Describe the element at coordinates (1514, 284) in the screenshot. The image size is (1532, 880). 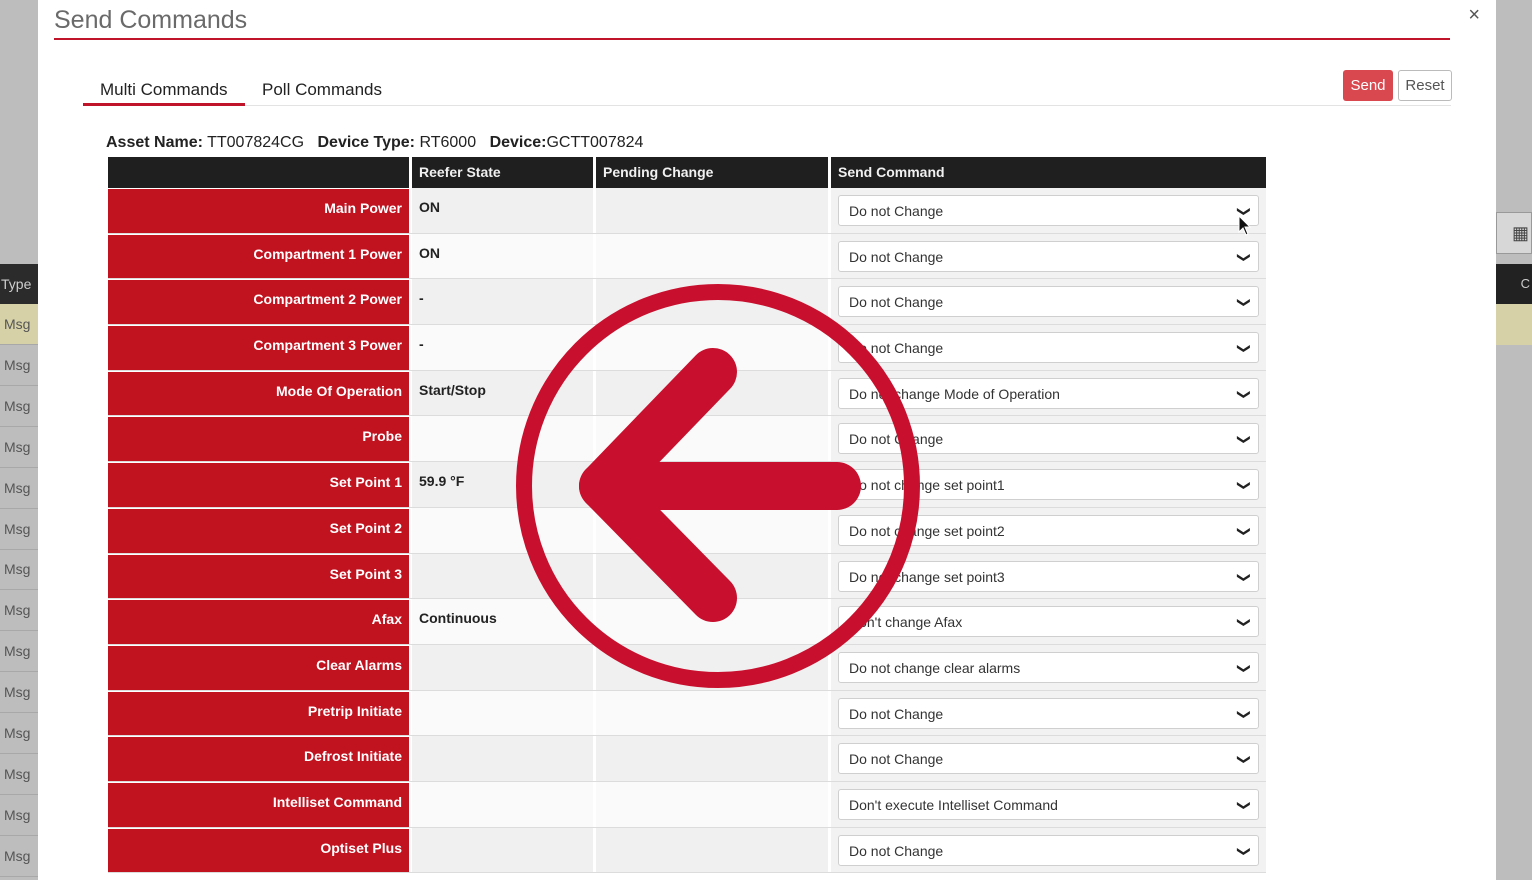
I see `background-header-cell: C` at that location.